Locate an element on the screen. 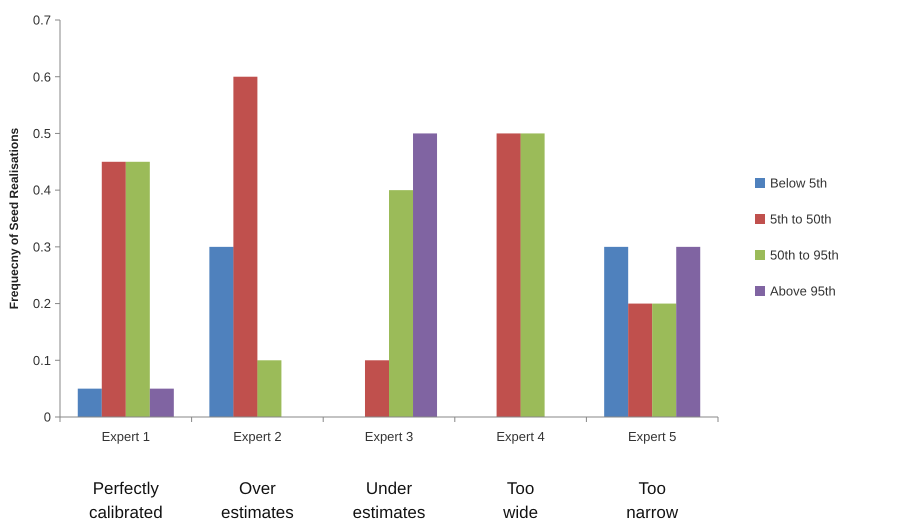  y-tick-label: 0.5 is located at coordinates (41, 133).